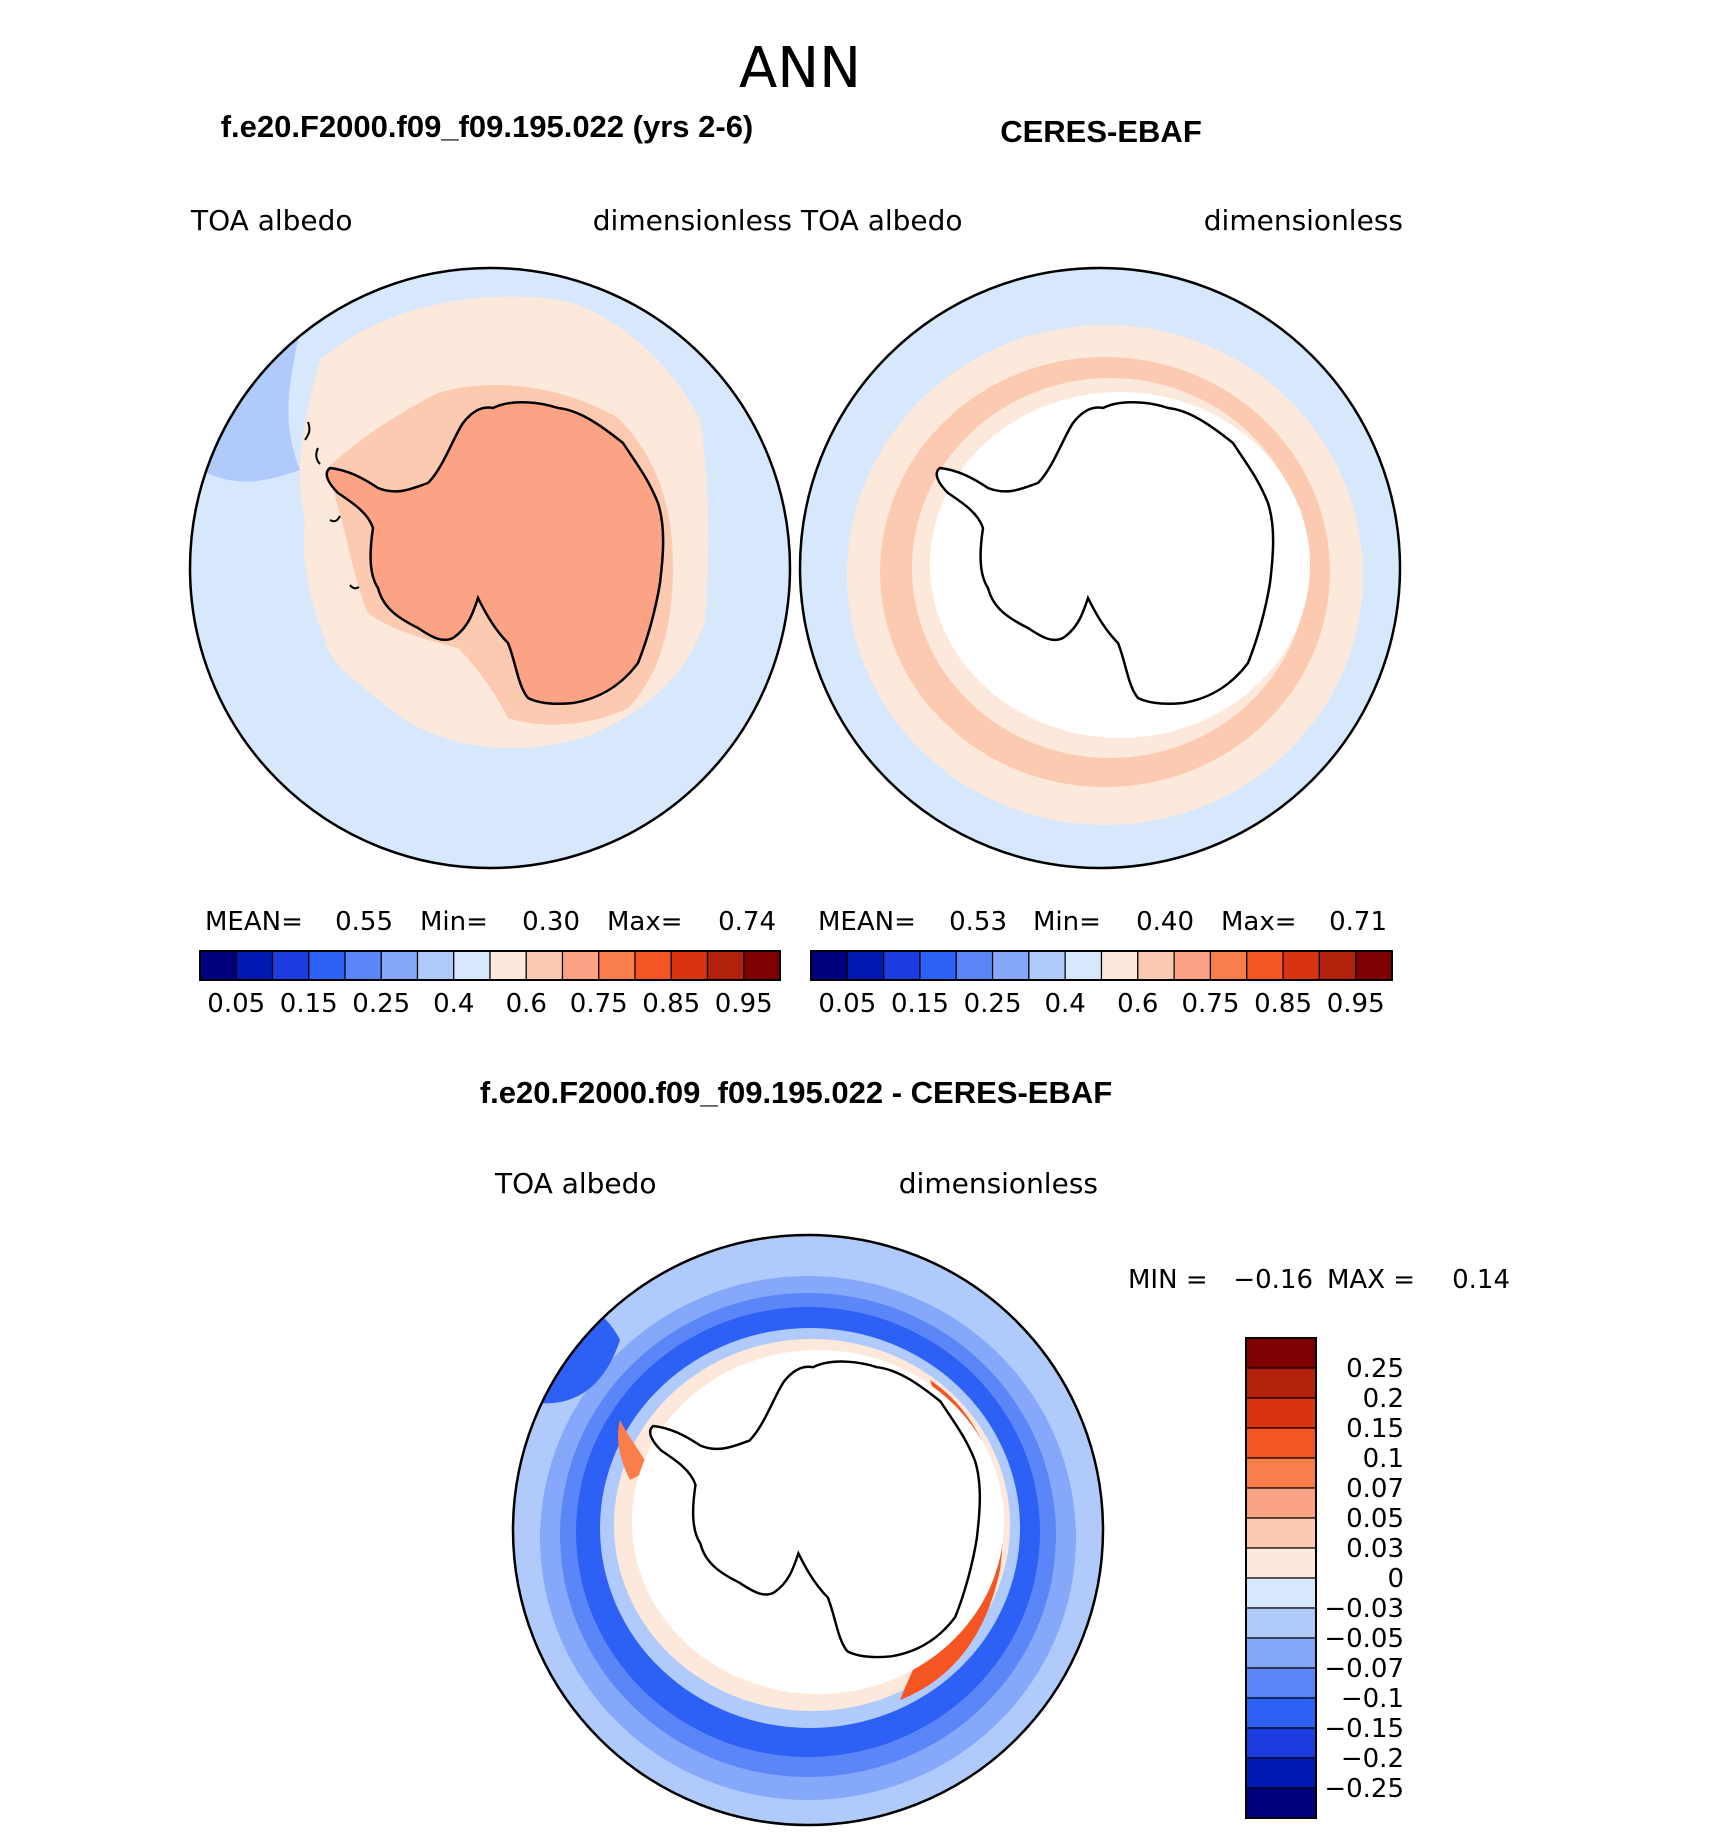  I want to click on diff-colorbar-tick-label: 0.1, so click(1383, 1459).